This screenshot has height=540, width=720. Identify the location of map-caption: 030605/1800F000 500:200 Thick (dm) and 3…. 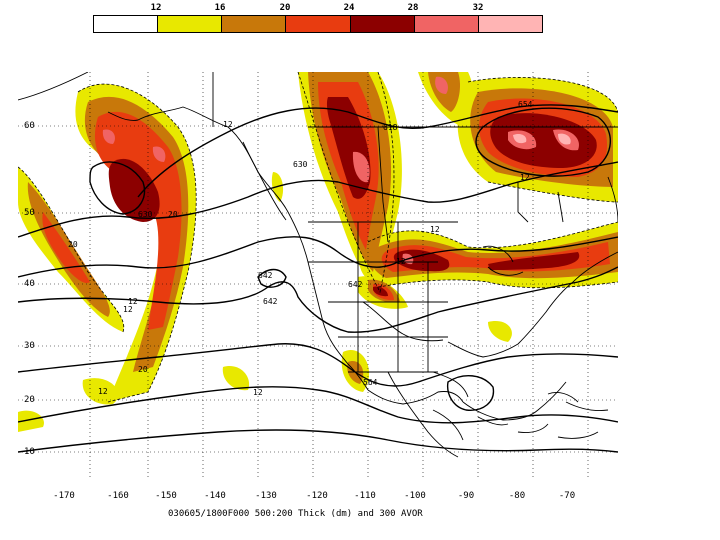
(295, 514).